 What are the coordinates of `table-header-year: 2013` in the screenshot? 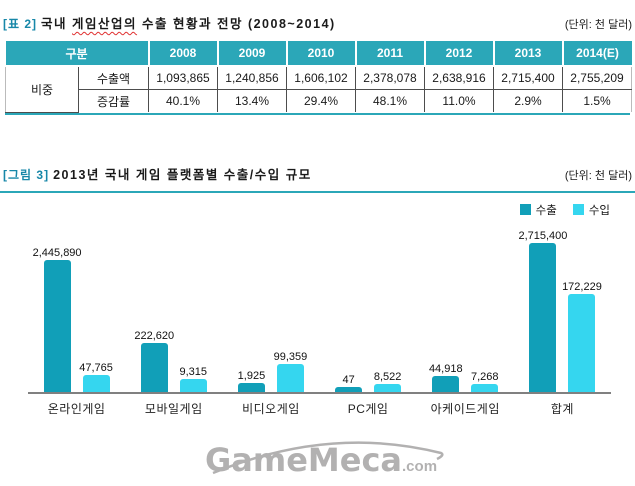 It's located at (528, 54).